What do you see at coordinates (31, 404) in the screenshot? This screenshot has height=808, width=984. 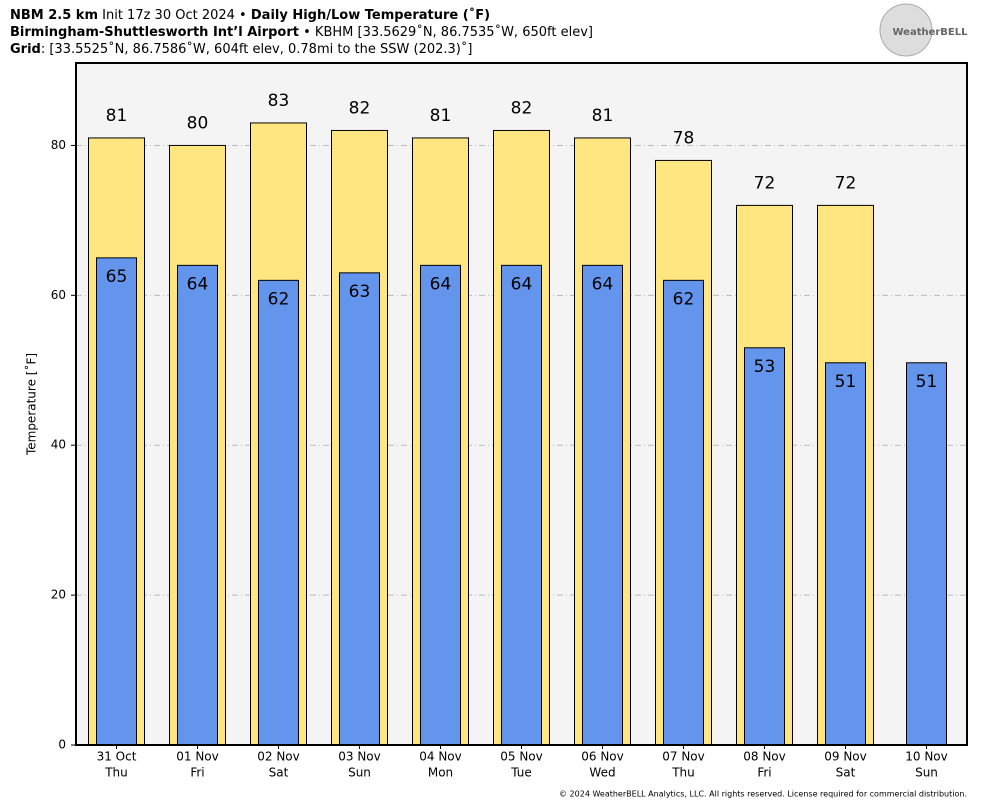 I see `y-axis-label: Temperature [˚F]` at bounding box center [31, 404].